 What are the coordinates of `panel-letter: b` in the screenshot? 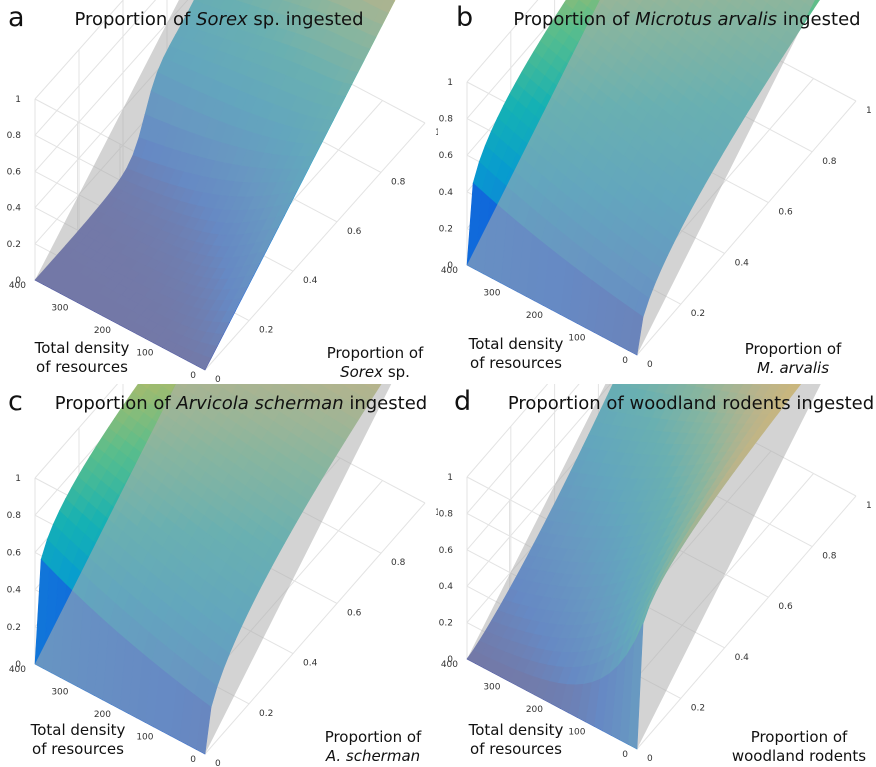 It's located at (465, 17).